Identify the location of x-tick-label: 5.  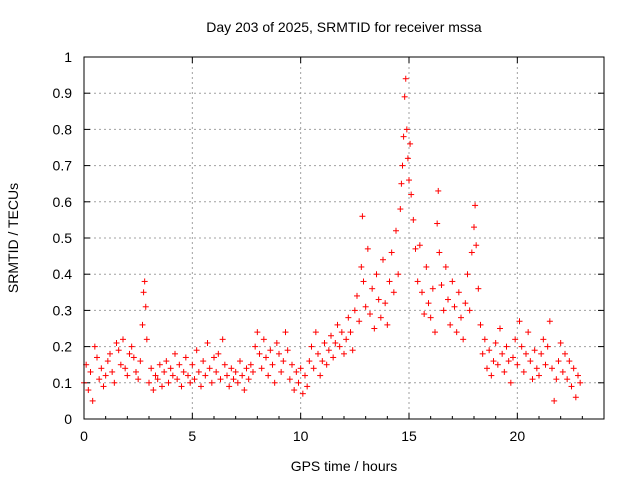
(192, 436).